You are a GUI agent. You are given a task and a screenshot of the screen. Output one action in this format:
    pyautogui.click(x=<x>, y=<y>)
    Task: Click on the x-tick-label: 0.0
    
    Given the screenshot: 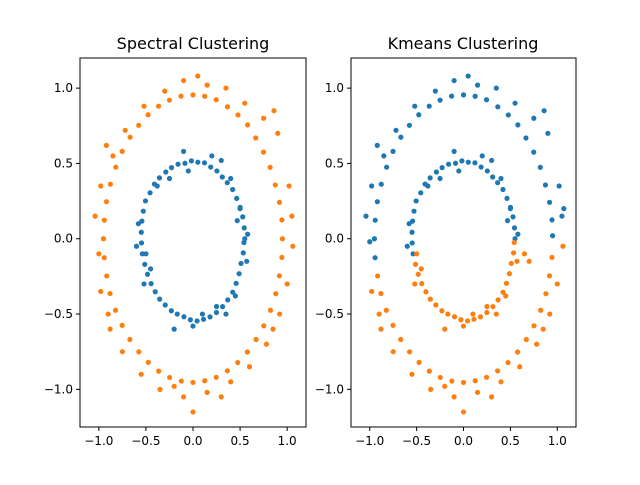 What is the action you would take?
    pyautogui.click(x=192, y=441)
    